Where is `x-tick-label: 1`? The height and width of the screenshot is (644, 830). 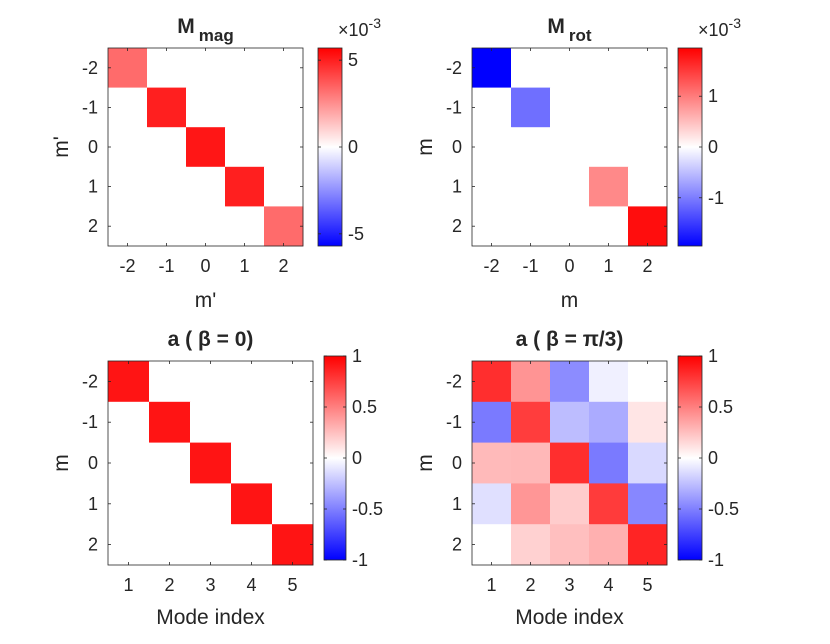
x-tick-label: 1 is located at coordinates (491, 585).